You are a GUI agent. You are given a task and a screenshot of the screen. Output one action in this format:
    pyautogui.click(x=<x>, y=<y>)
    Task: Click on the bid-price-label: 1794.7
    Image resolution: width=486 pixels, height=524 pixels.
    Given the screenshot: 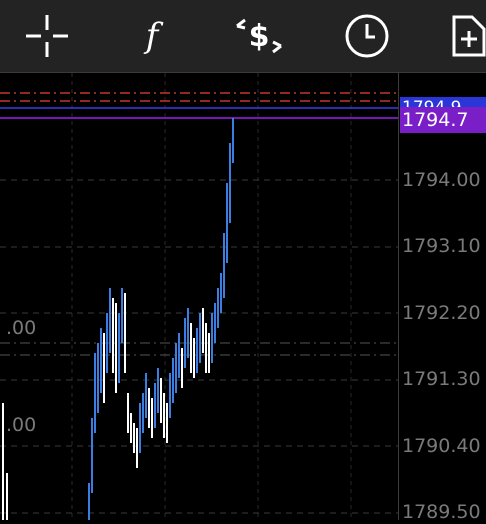 What is the action you would take?
    pyautogui.click(x=443, y=120)
    